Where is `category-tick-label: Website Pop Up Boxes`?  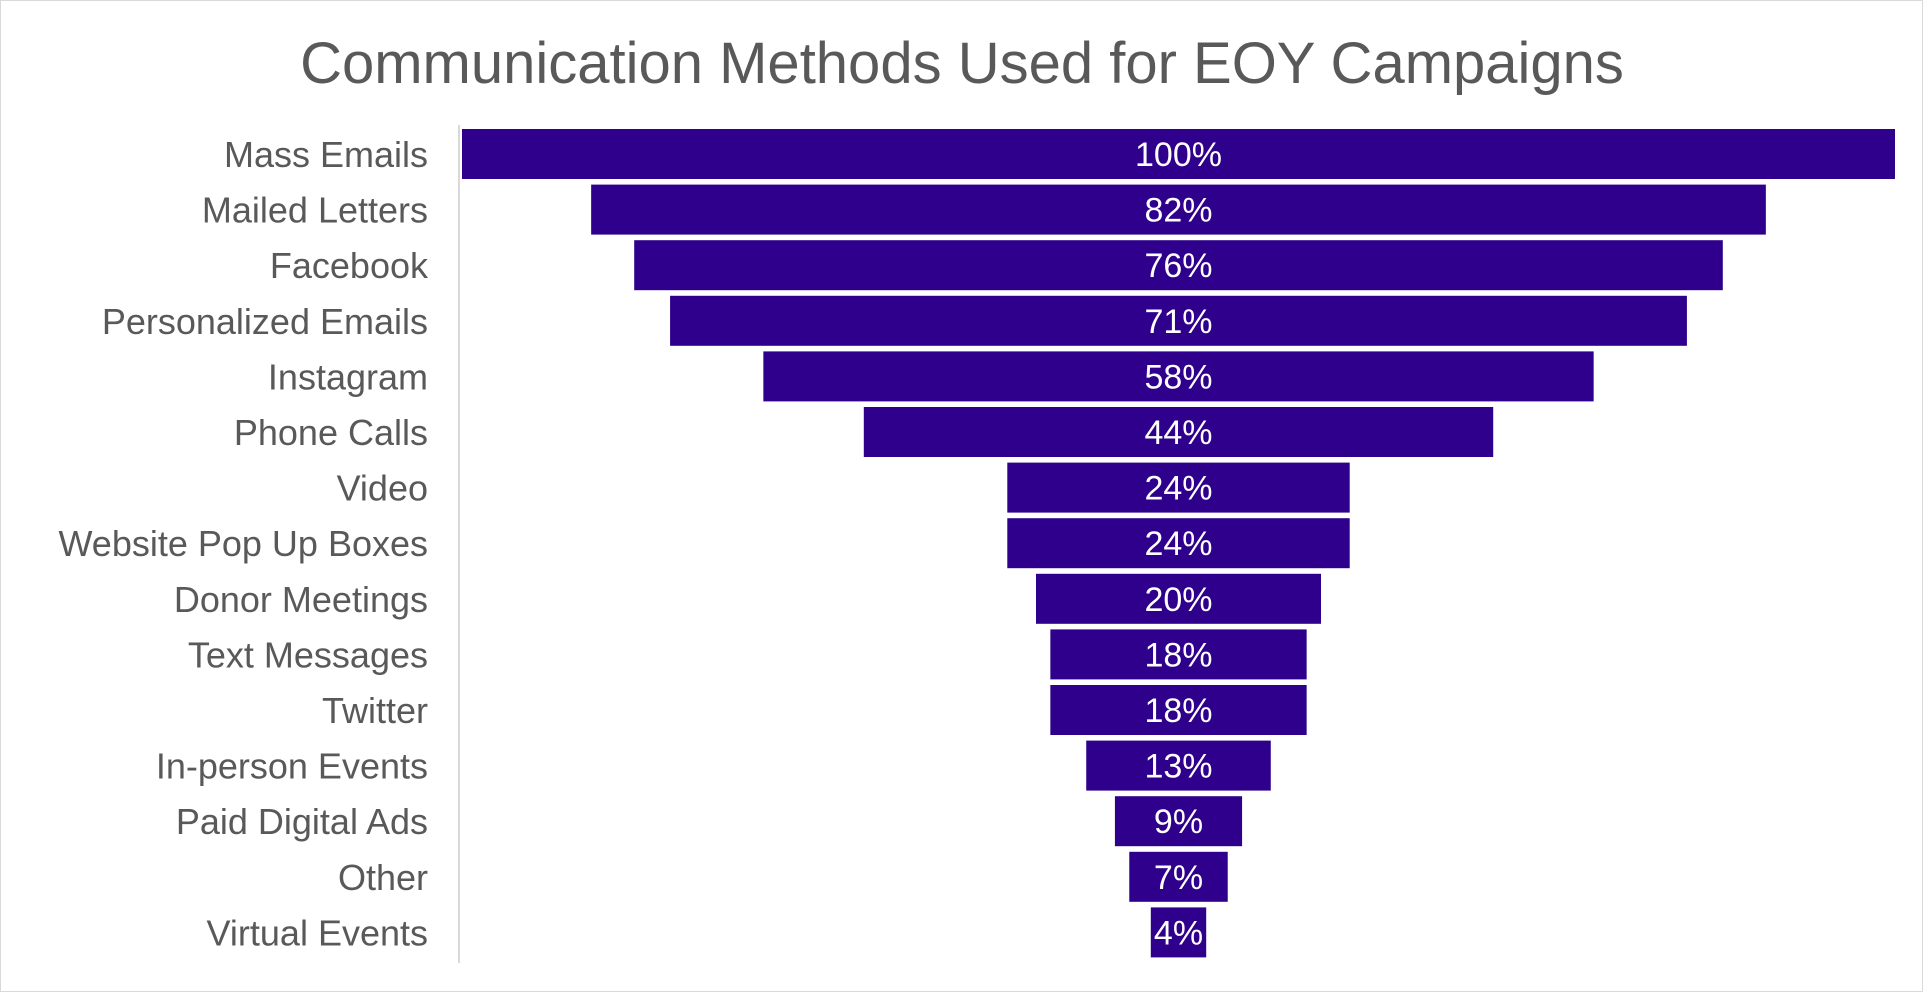
category-tick-label: Website Pop Up Boxes is located at coordinates (243, 543).